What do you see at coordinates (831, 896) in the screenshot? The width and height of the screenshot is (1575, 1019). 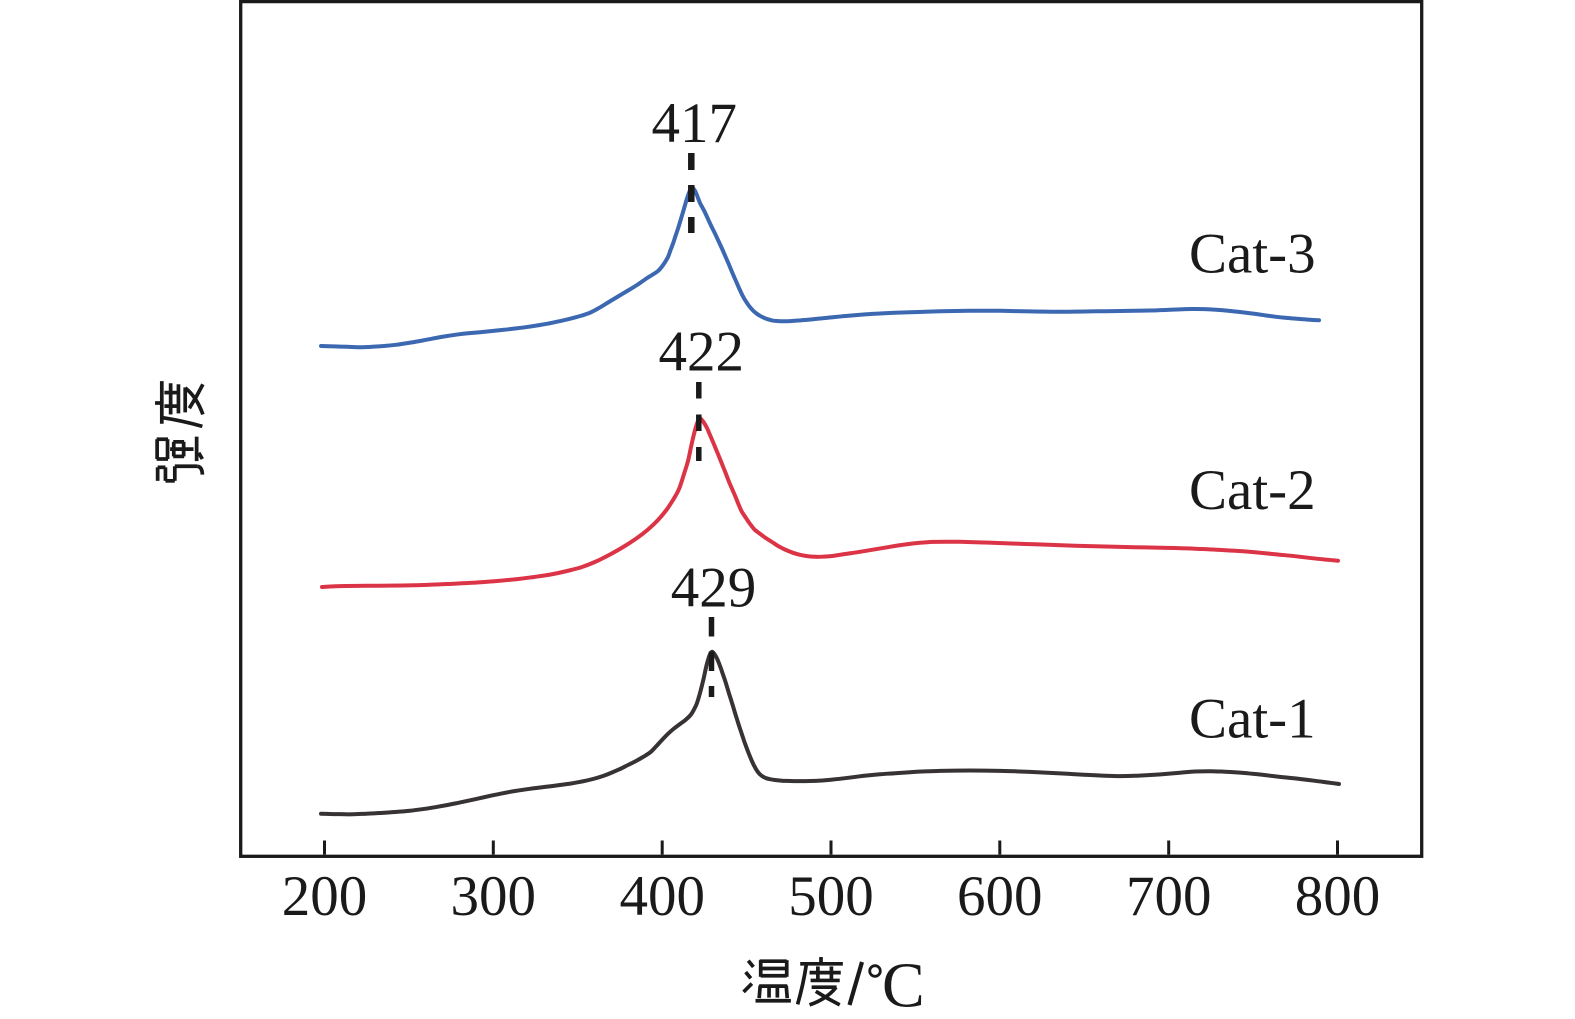 I see `svg-text: 500` at bounding box center [831, 896].